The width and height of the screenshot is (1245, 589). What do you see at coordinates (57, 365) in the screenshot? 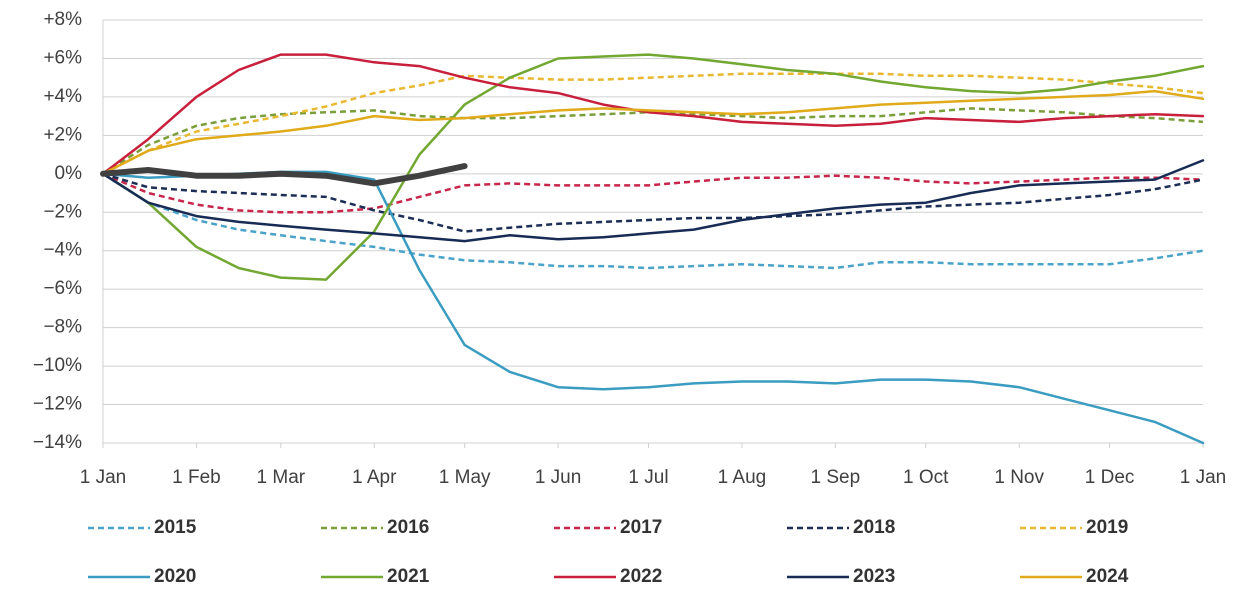
I see `y-tick-label: −10%` at bounding box center [57, 365].